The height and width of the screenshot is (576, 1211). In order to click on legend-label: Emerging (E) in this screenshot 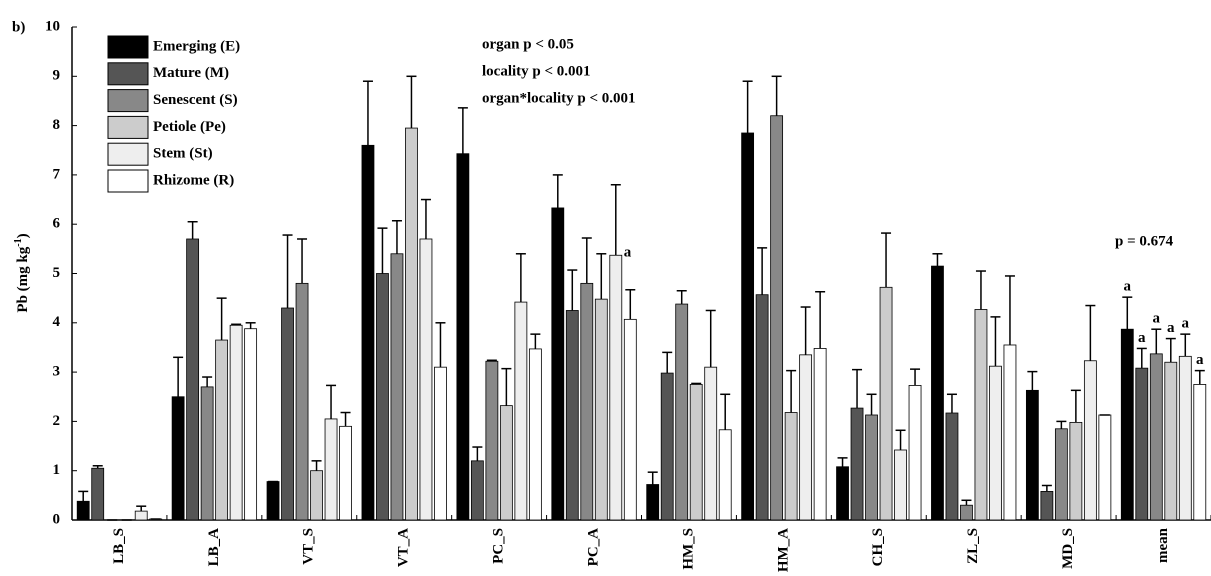, I will do `click(196, 46)`.